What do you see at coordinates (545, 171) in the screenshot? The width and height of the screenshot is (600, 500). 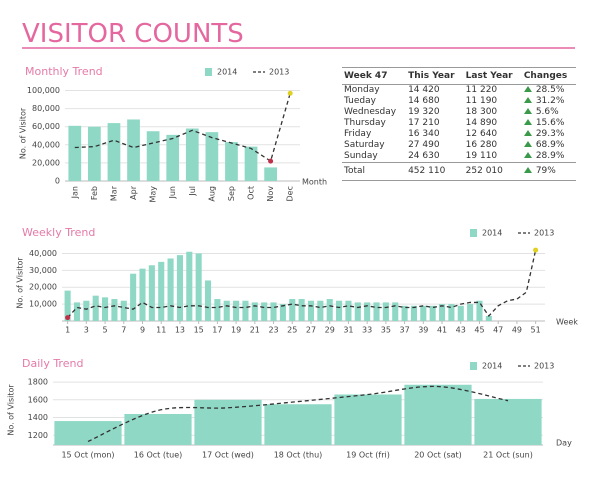 I see `cell-text: 79%` at bounding box center [545, 171].